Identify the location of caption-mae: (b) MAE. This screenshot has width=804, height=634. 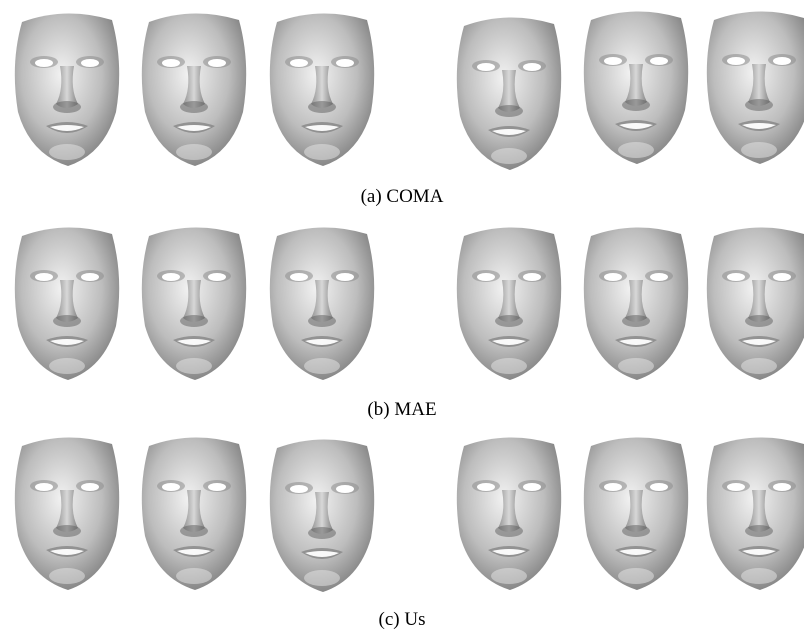
(402, 409).